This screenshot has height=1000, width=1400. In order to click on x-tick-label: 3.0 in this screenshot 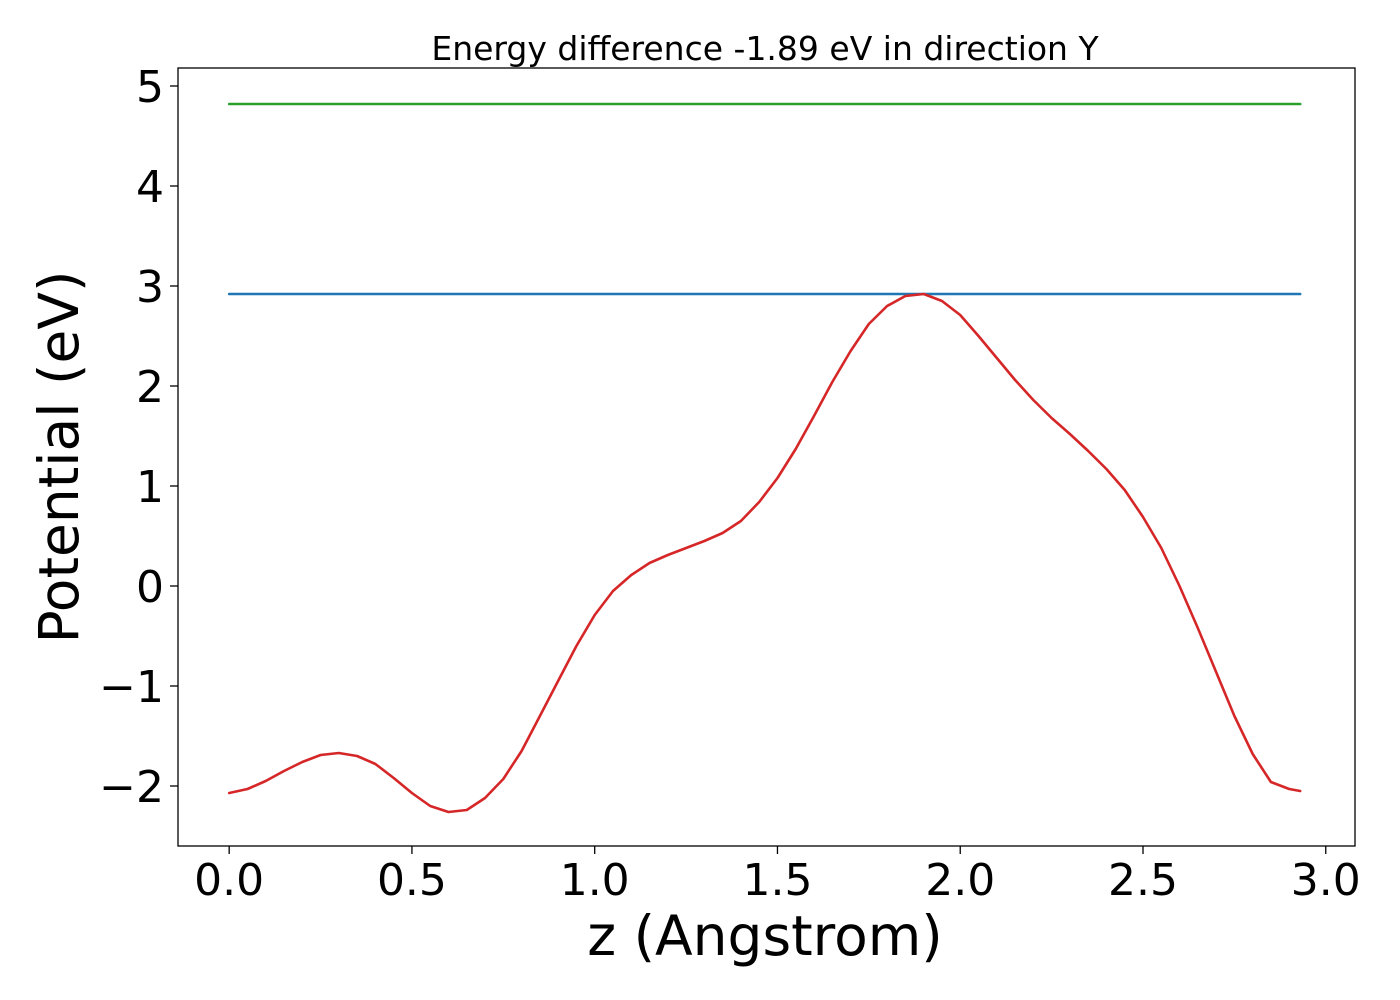, I will do `click(1326, 880)`.